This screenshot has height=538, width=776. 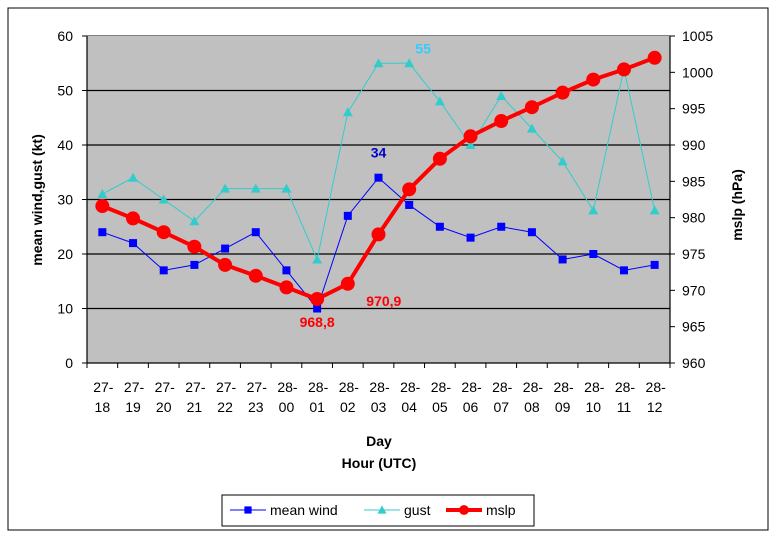 What do you see at coordinates (655, 407) in the screenshot?
I see `x-tick-label: 12` at bounding box center [655, 407].